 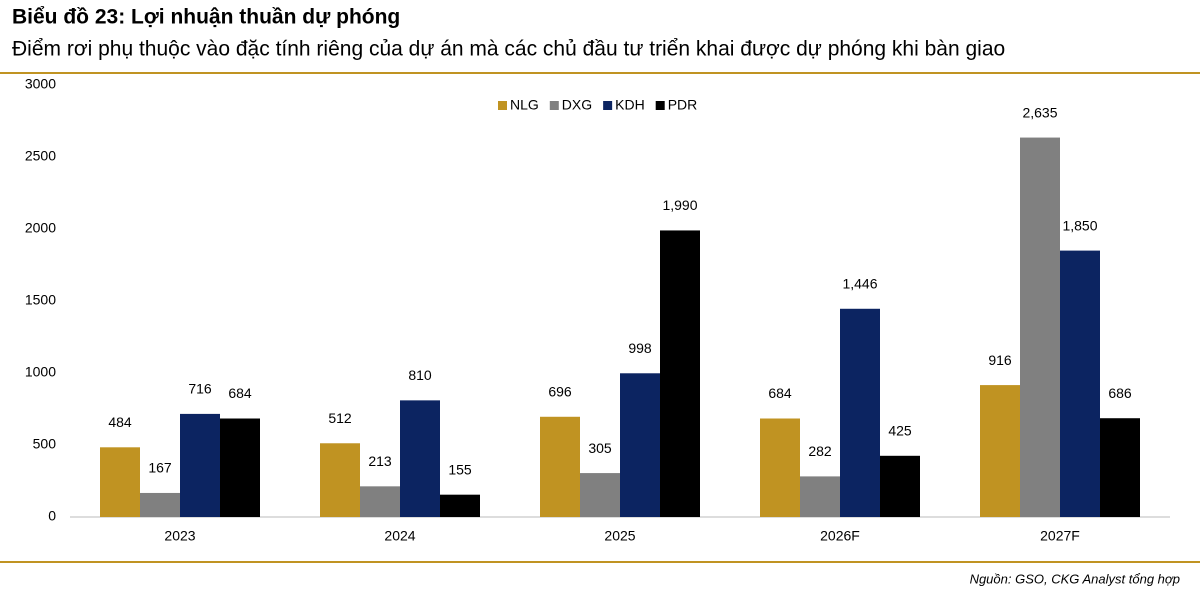 What do you see at coordinates (40, 300) in the screenshot?
I see `y-tick-label: 1500` at bounding box center [40, 300].